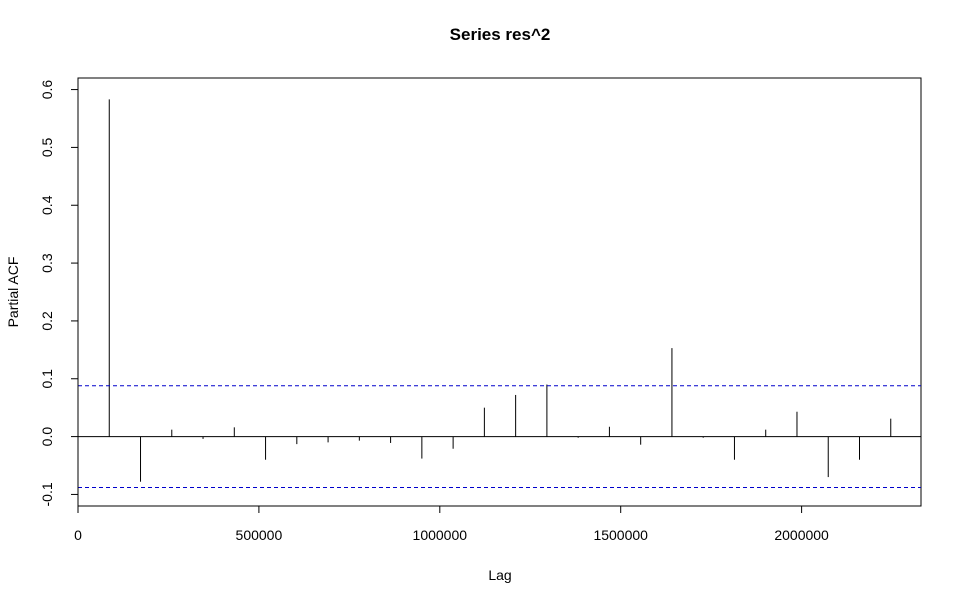 The image size is (962, 604). I want to click on x-axis-label: Lag, so click(499, 575).